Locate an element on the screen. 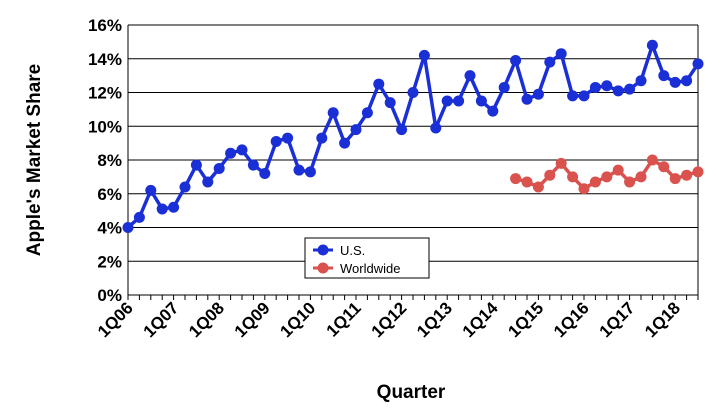  x-axis-label: Quarter is located at coordinates (411, 392).